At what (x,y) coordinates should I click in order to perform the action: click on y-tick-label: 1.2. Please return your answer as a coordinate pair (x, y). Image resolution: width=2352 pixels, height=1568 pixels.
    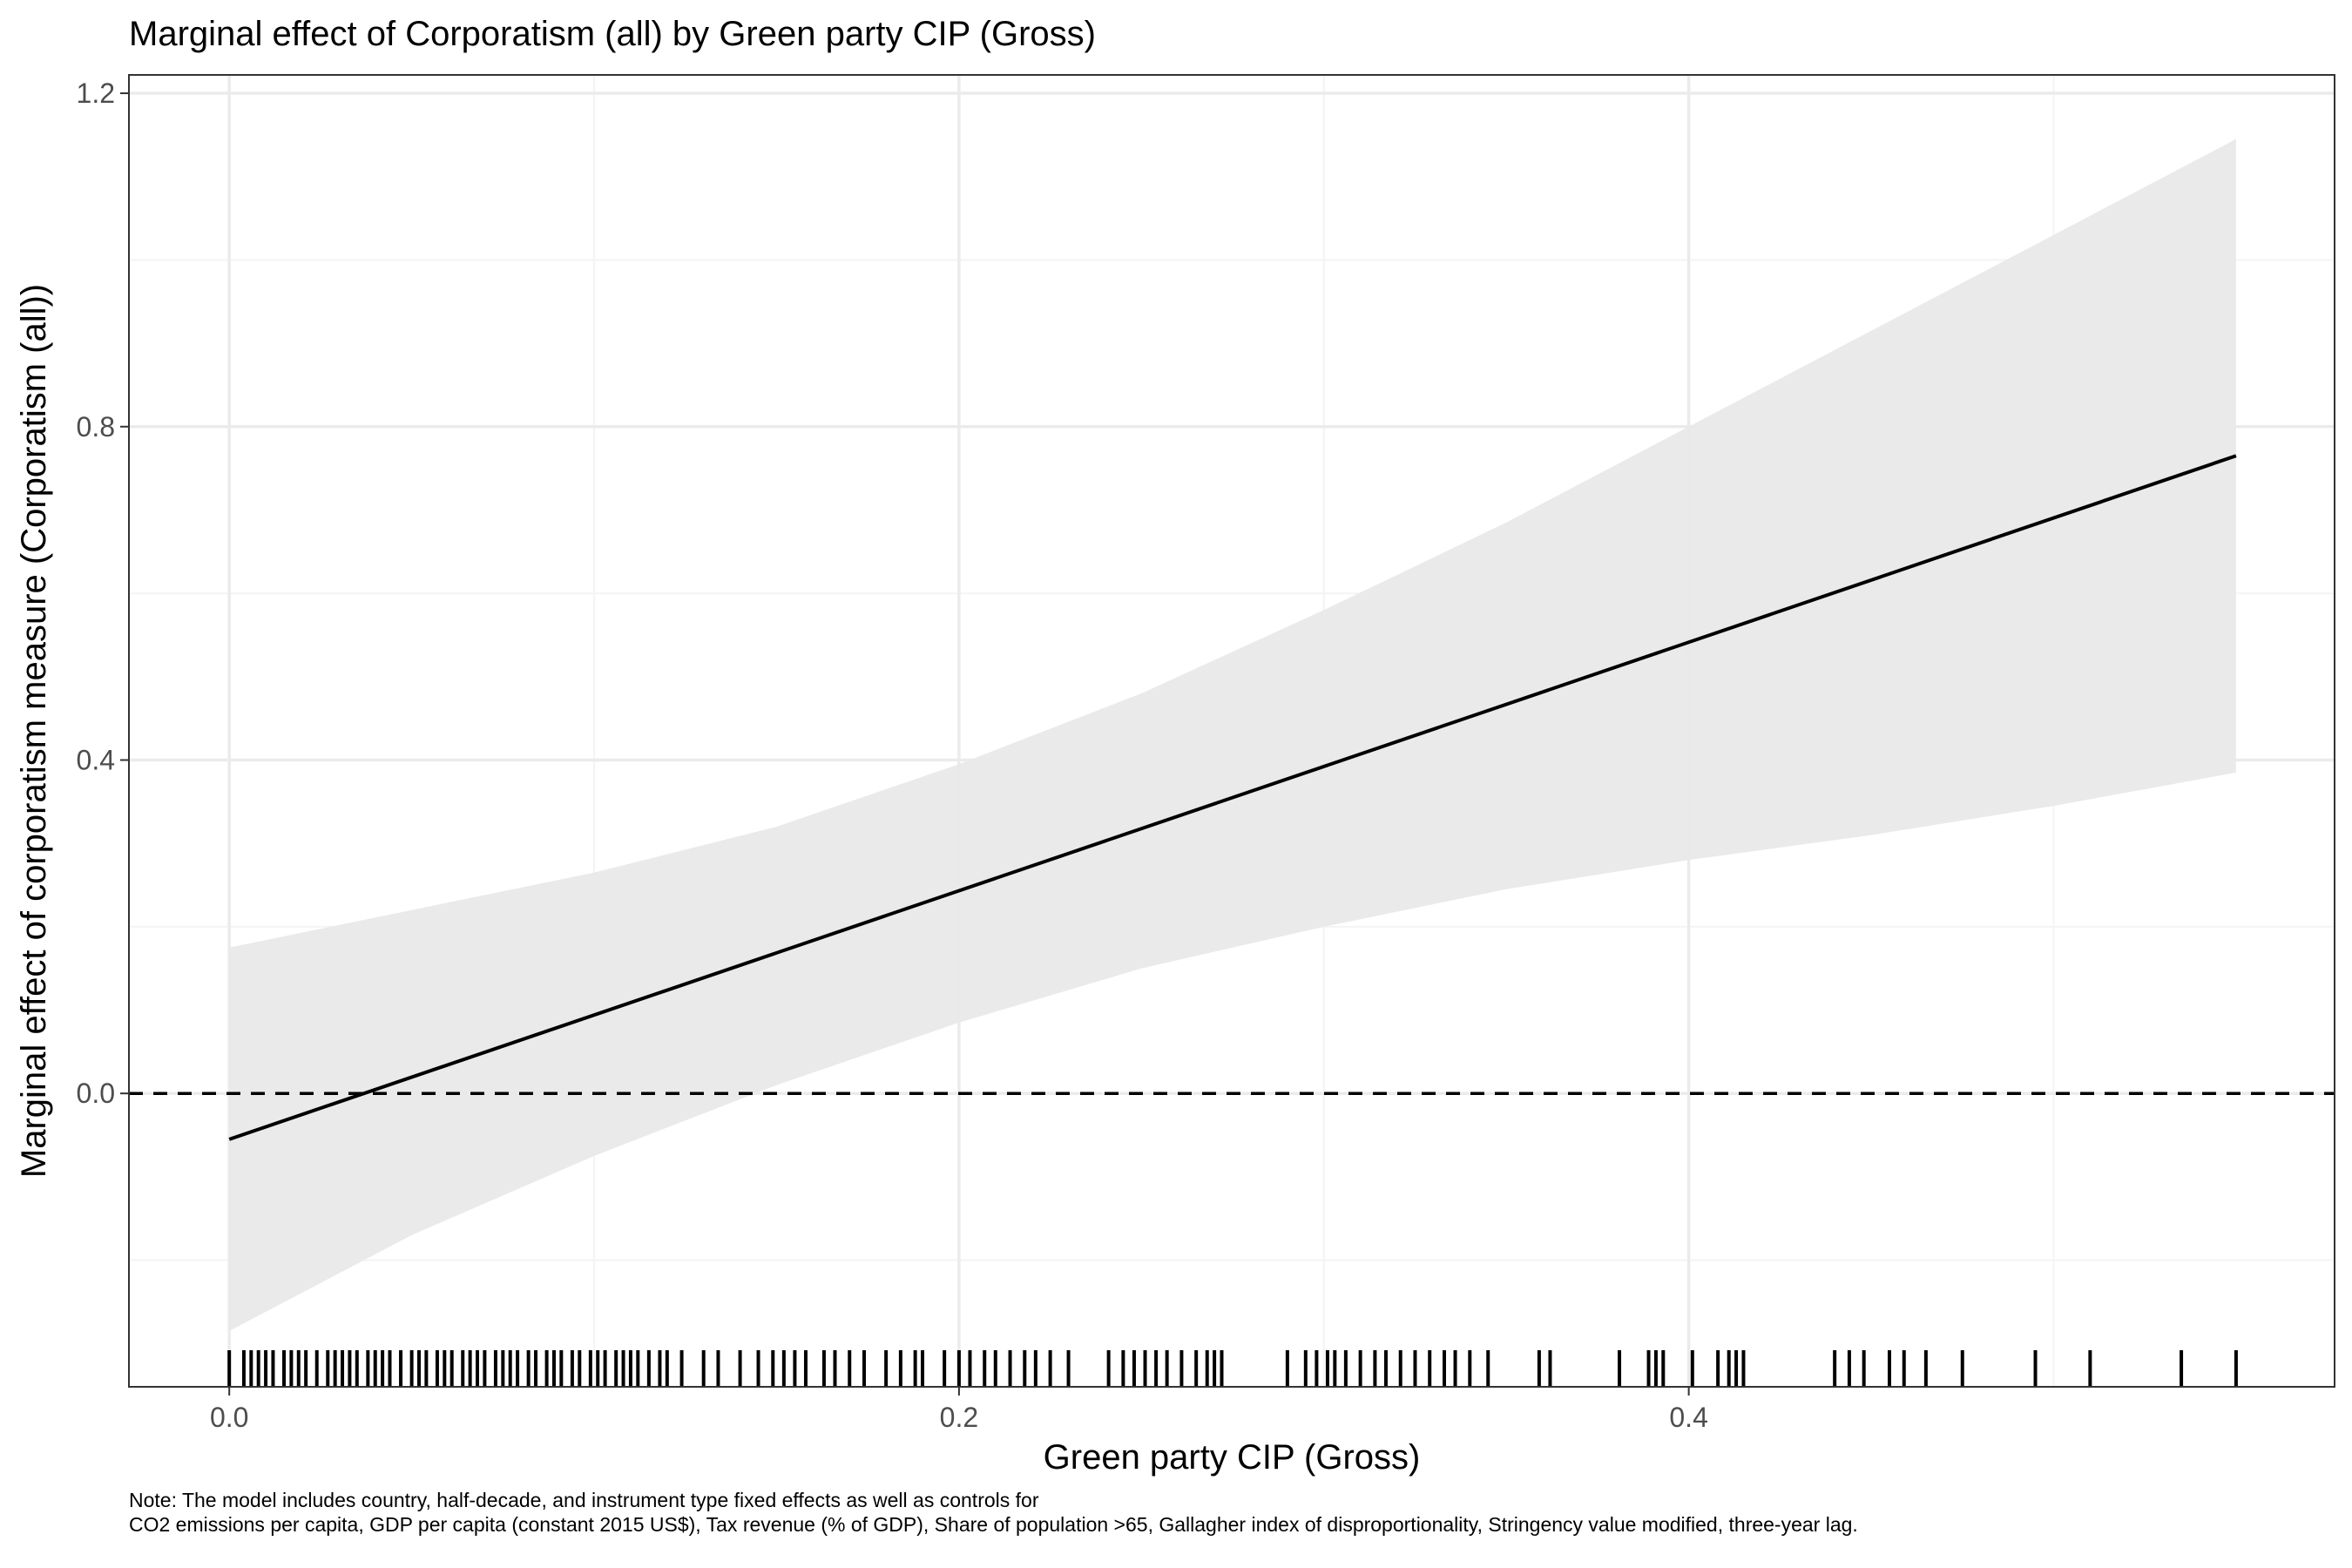
    Looking at the image, I should click on (96, 93).